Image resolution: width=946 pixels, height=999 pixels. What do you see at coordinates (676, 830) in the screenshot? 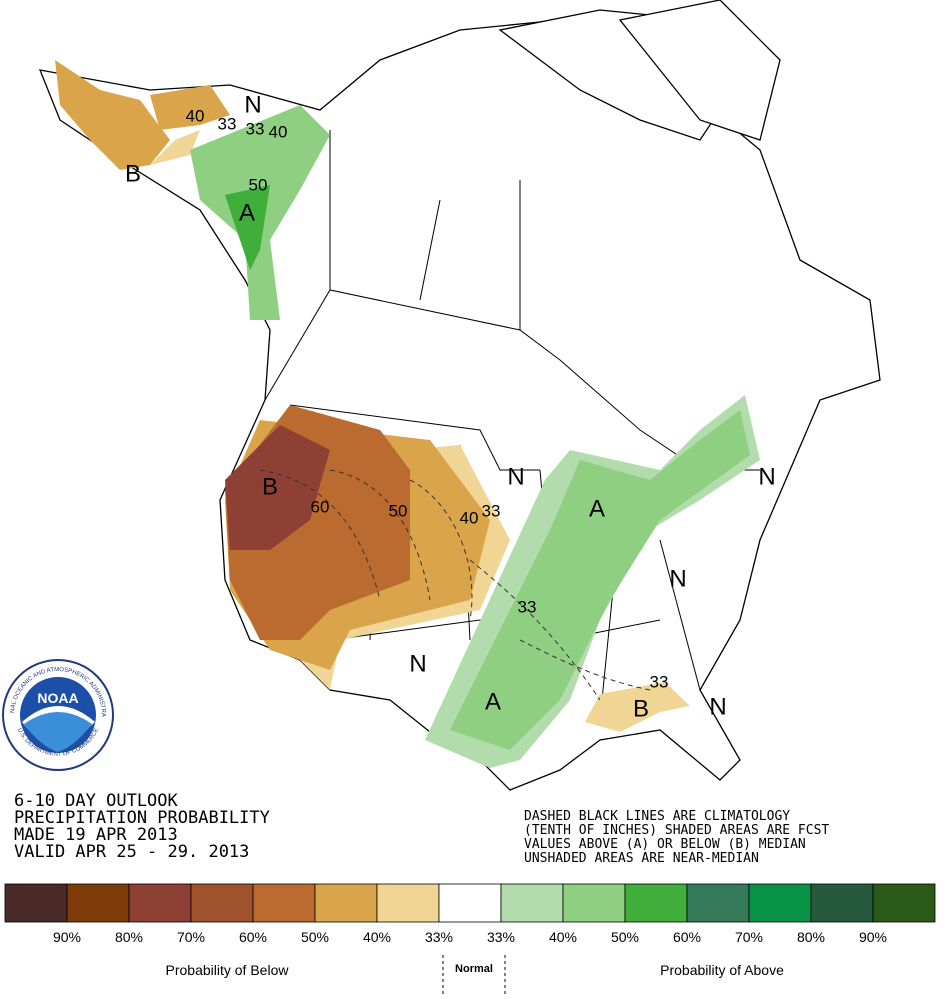
I see `note-line: (TENTH OF INCHES) SHADED AREAS ARE FCST` at bounding box center [676, 830].